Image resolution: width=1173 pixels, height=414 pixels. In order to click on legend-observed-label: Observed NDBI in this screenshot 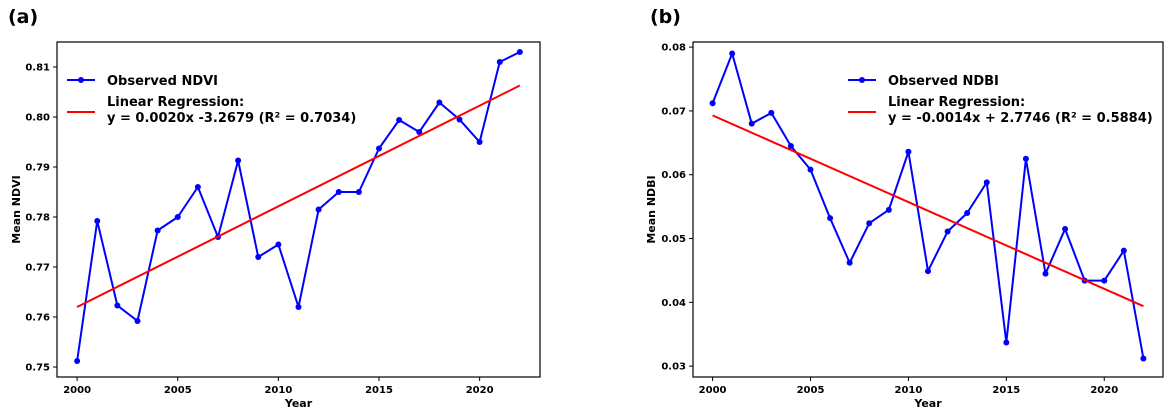, I will do `click(943, 81)`.